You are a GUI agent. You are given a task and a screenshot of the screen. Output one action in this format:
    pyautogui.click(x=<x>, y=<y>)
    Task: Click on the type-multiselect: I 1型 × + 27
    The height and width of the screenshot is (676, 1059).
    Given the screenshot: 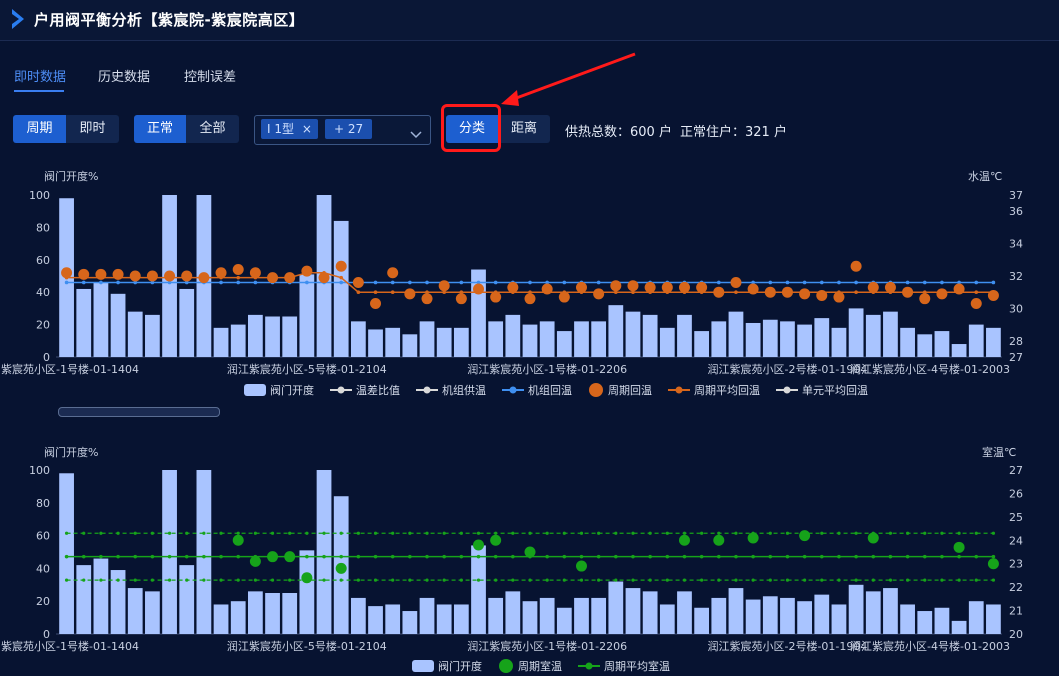 What is the action you would take?
    pyautogui.click(x=342, y=130)
    